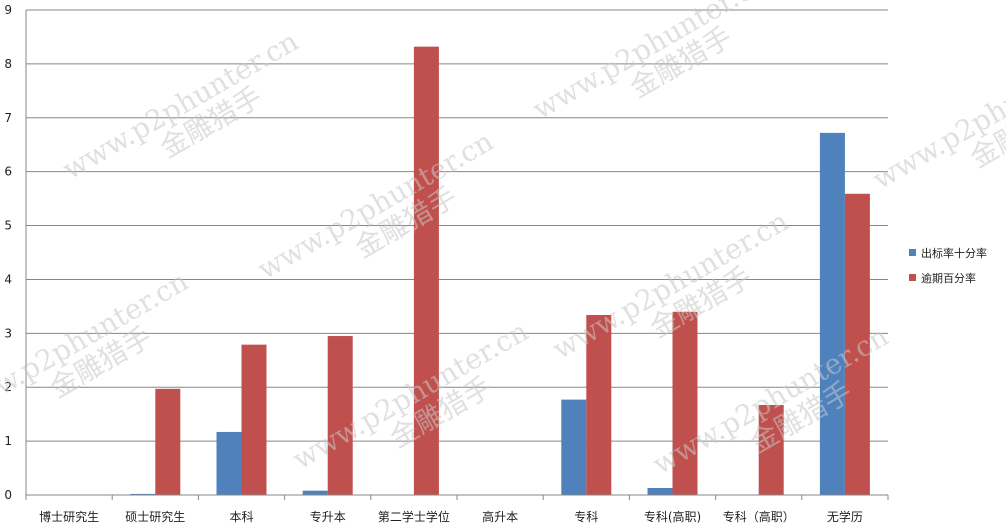 The width and height of the screenshot is (1006, 532). What do you see at coordinates (8, 495) in the screenshot?
I see `y-tick-label: 0` at bounding box center [8, 495].